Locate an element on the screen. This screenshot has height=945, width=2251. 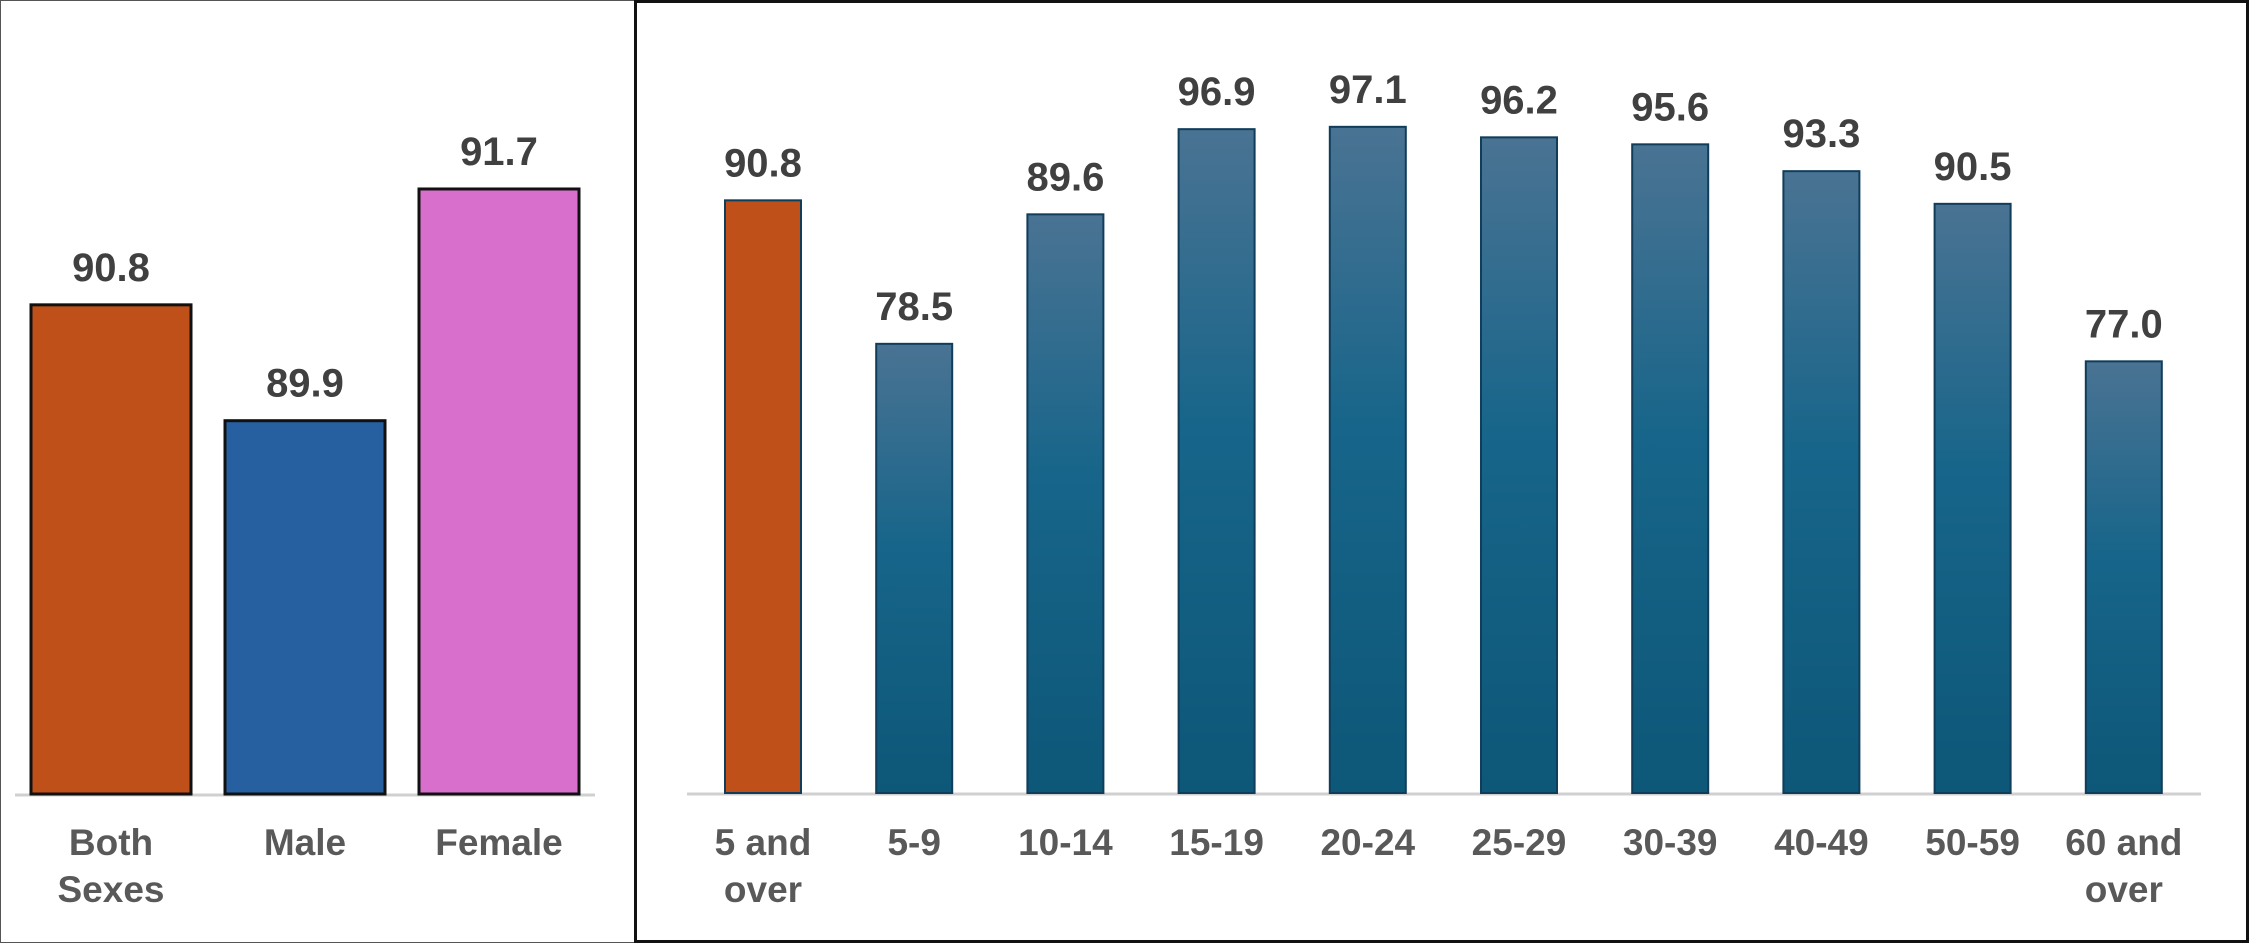
tick-label-female: Female is located at coordinates (499, 842).